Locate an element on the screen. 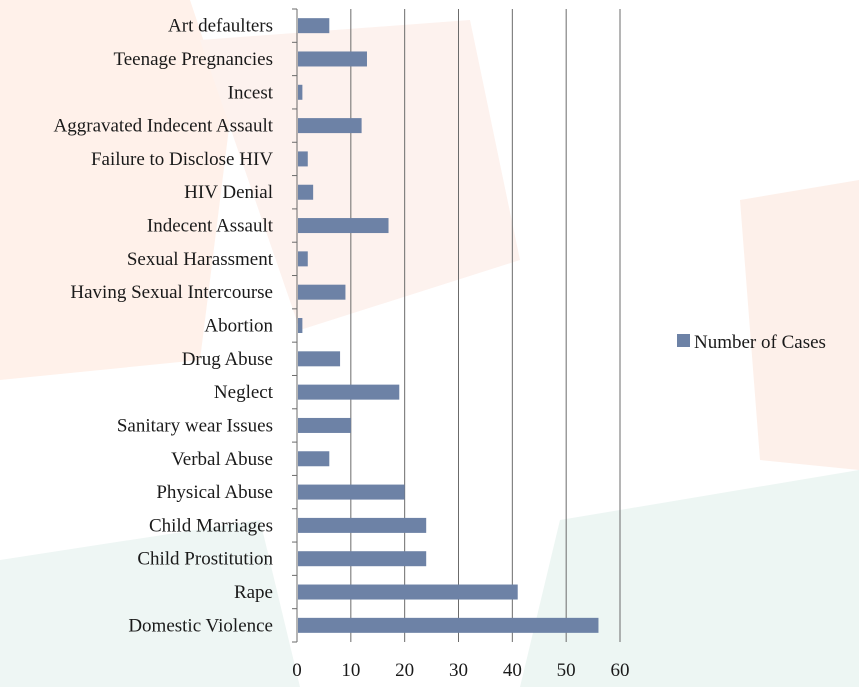  category-label: Drug Abuse is located at coordinates (227, 359).